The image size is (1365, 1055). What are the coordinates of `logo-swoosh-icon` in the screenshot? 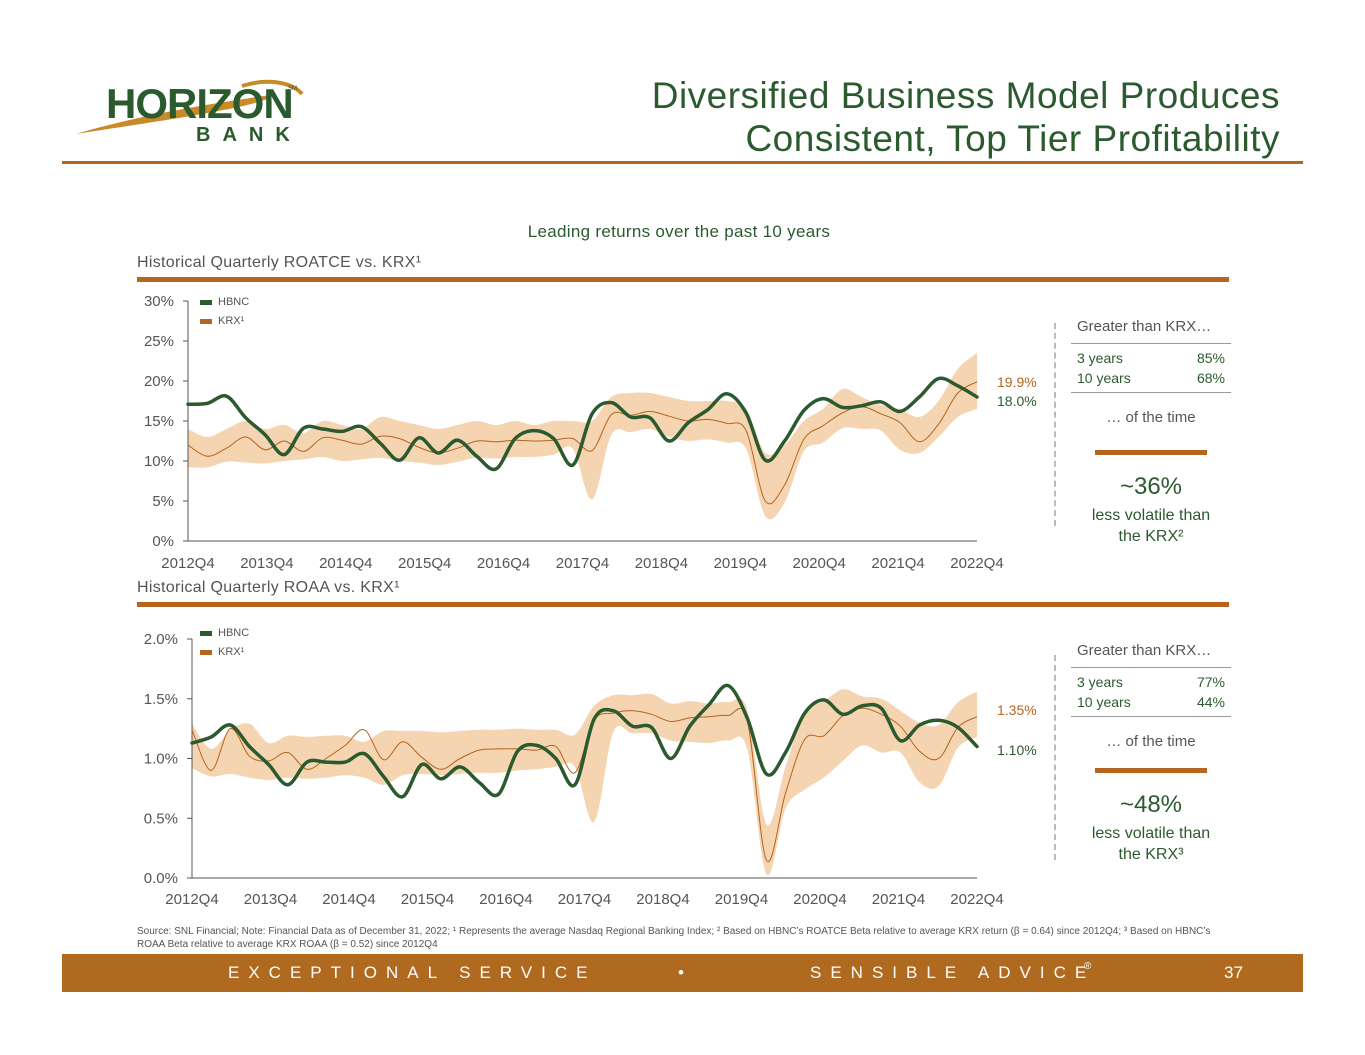 It's located at (190, 106).